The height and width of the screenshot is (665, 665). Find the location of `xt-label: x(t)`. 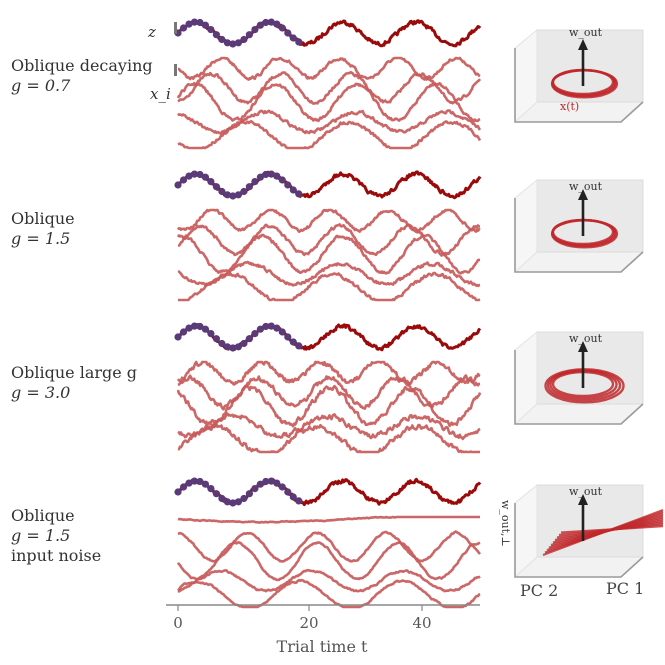

xt-label: x(t) is located at coordinates (569, 106).